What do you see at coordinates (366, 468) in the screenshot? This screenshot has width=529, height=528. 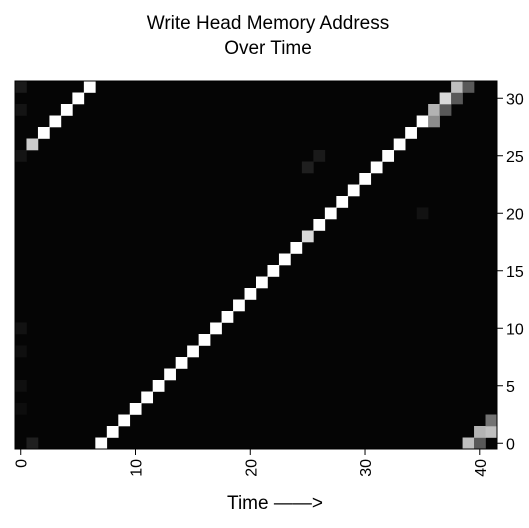 I see `x-tick-label: 30` at bounding box center [366, 468].